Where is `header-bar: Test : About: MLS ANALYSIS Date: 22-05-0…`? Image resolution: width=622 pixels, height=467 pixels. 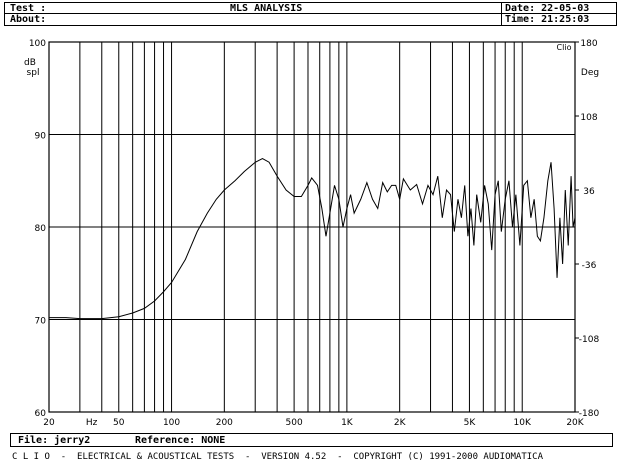
header-bar: Test : About: MLS ANALYSIS Date: 22-05-0… is located at coordinates (310, 14).